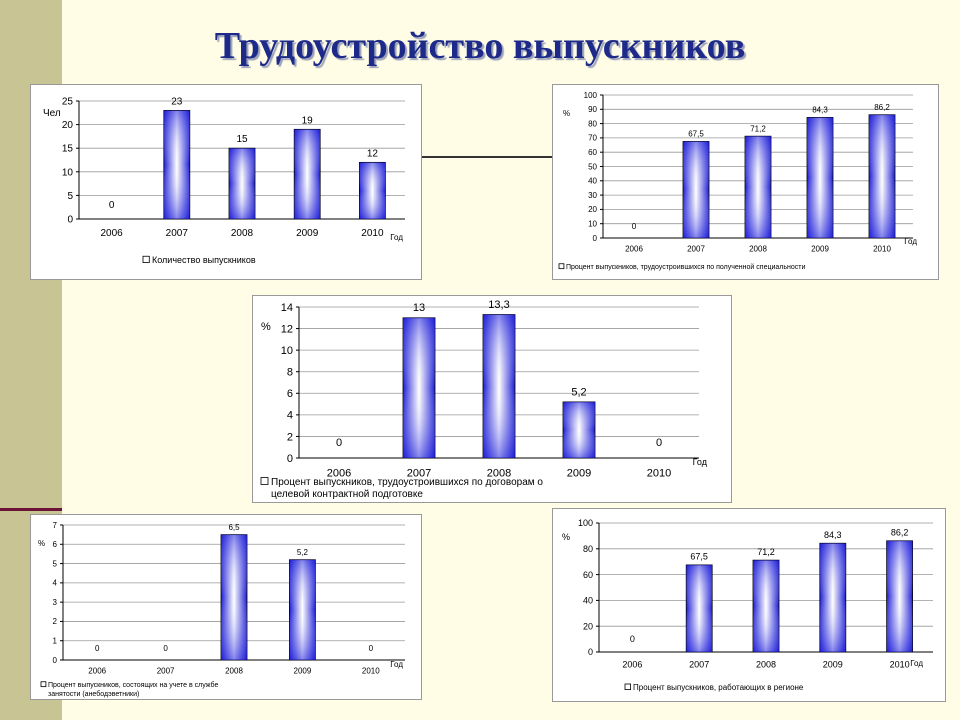 This screenshot has height=720, width=960. What do you see at coordinates (234, 527) in the screenshot?
I see `data-label: 6,5` at bounding box center [234, 527].